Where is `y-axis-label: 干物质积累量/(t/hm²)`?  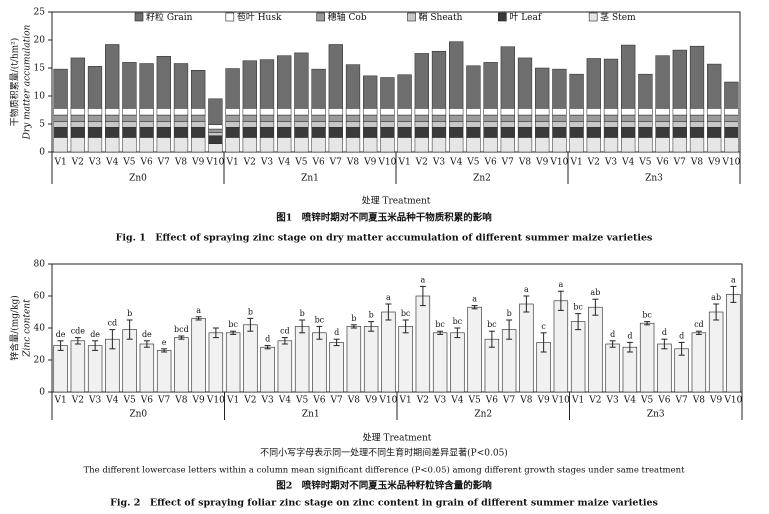 y-axis-label: 干物质积累量/(t/hm²) is located at coordinates (15, 82).